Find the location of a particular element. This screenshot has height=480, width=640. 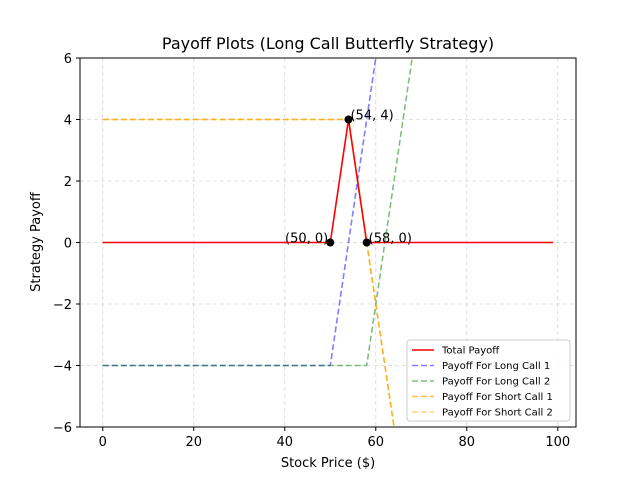

y-axis-label: Strategy Payoff is located at coordinates (36, 241).